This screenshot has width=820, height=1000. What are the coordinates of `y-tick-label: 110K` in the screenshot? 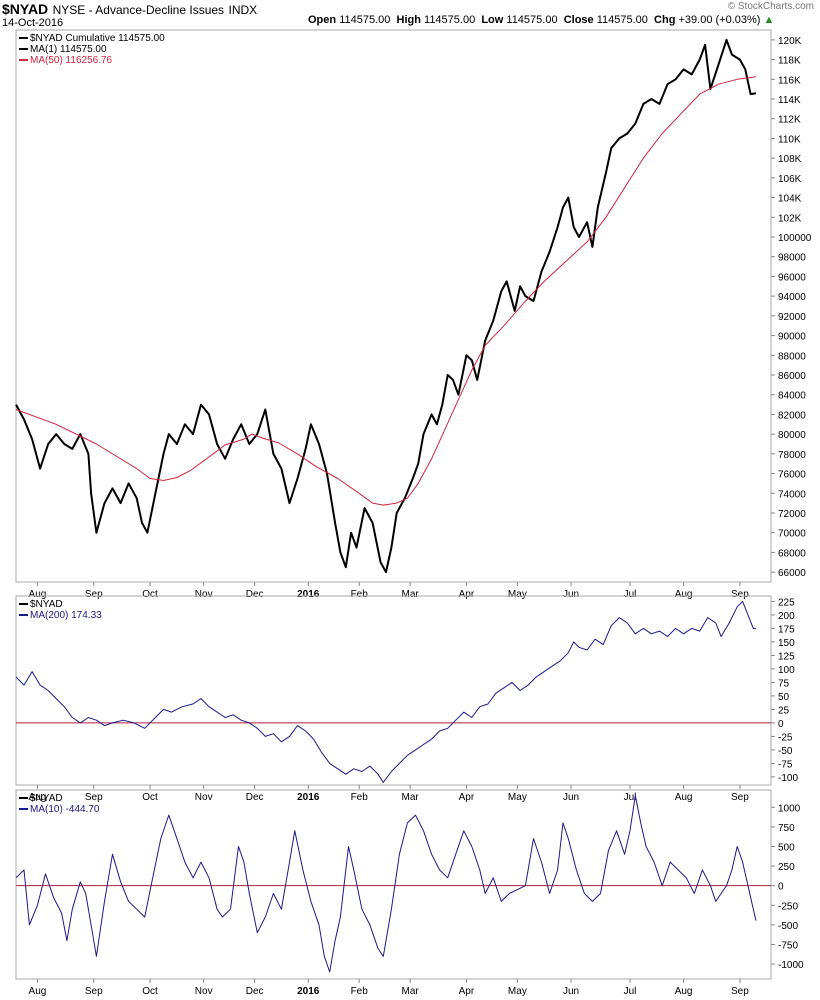 It's located at (789, 139).